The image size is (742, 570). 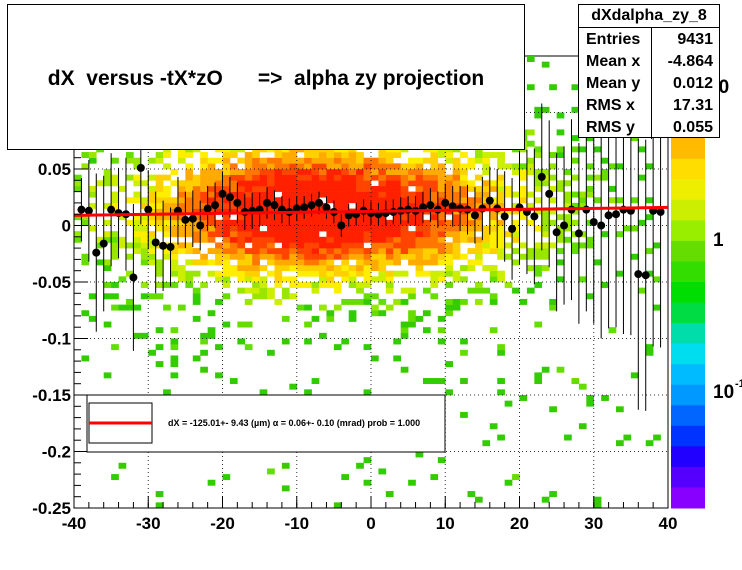 What do you see at coordinates (593, 523) in the screenshot?
I see `x-tick-label: 30` at bounding box center [593, 523].